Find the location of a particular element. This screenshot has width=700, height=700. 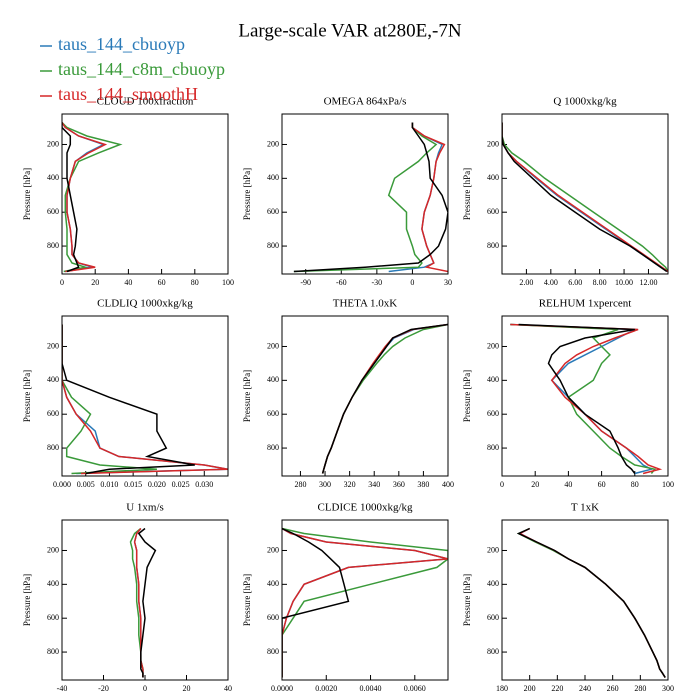

x-tick-label: 220 is located at coordinates (557, 688).